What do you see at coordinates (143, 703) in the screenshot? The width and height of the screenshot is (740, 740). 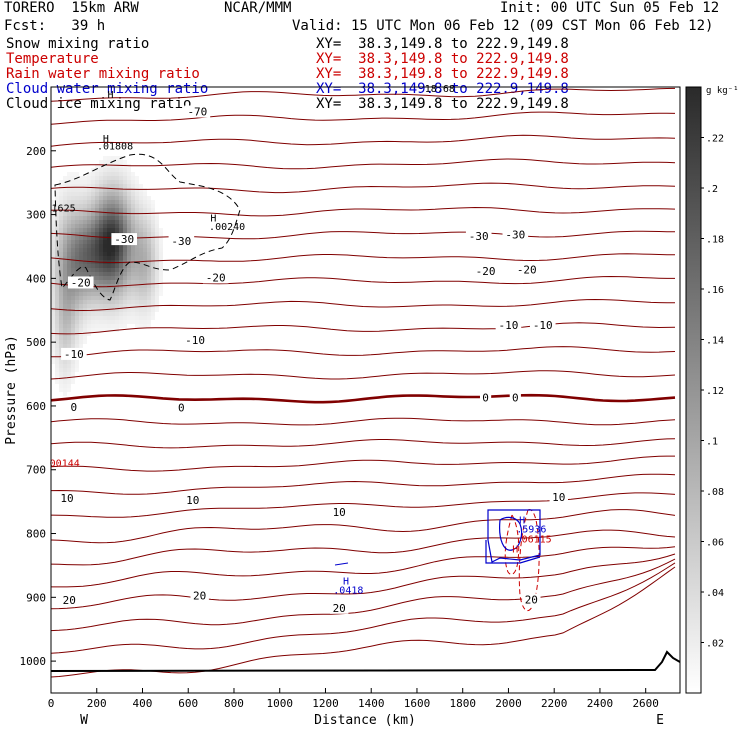 I see `x-tick-label-2: 400` at bounding box center [143, 703].